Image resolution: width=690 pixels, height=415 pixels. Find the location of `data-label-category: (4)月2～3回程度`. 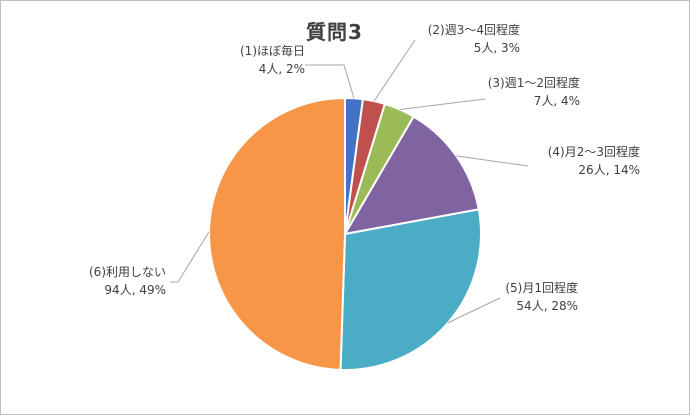

data-label-category: (4)月2～3回程度 is located at coordinates (594, 151).